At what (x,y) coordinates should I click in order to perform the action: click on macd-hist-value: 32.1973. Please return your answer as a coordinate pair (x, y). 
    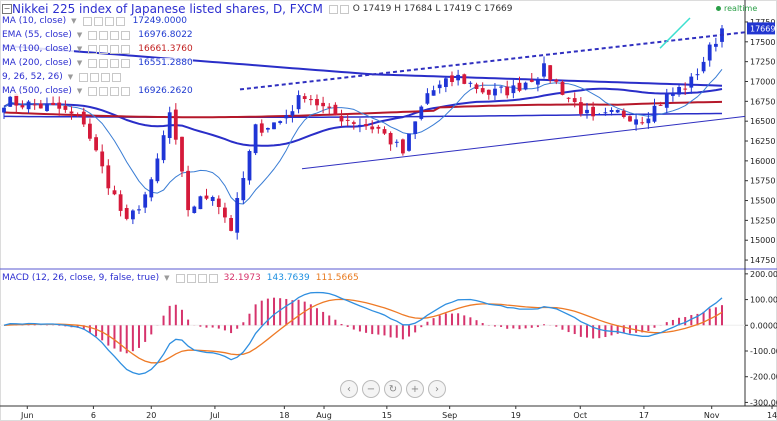
    Looking at the image, I should click on (242, 278).